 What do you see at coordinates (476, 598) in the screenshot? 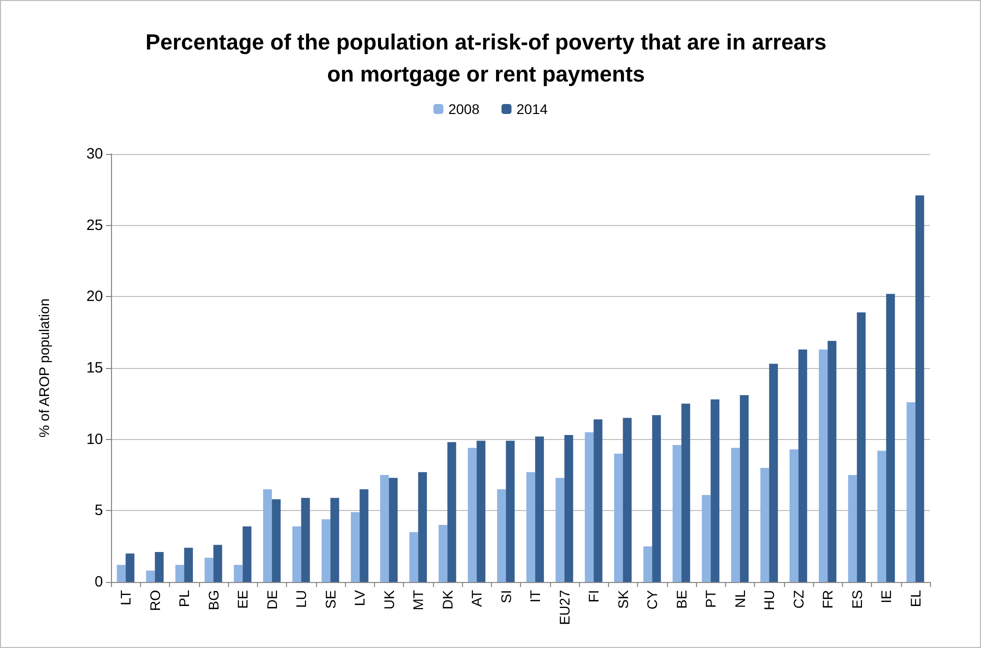
I see `x-tick-label: AT` at bounding box center [476, 598].